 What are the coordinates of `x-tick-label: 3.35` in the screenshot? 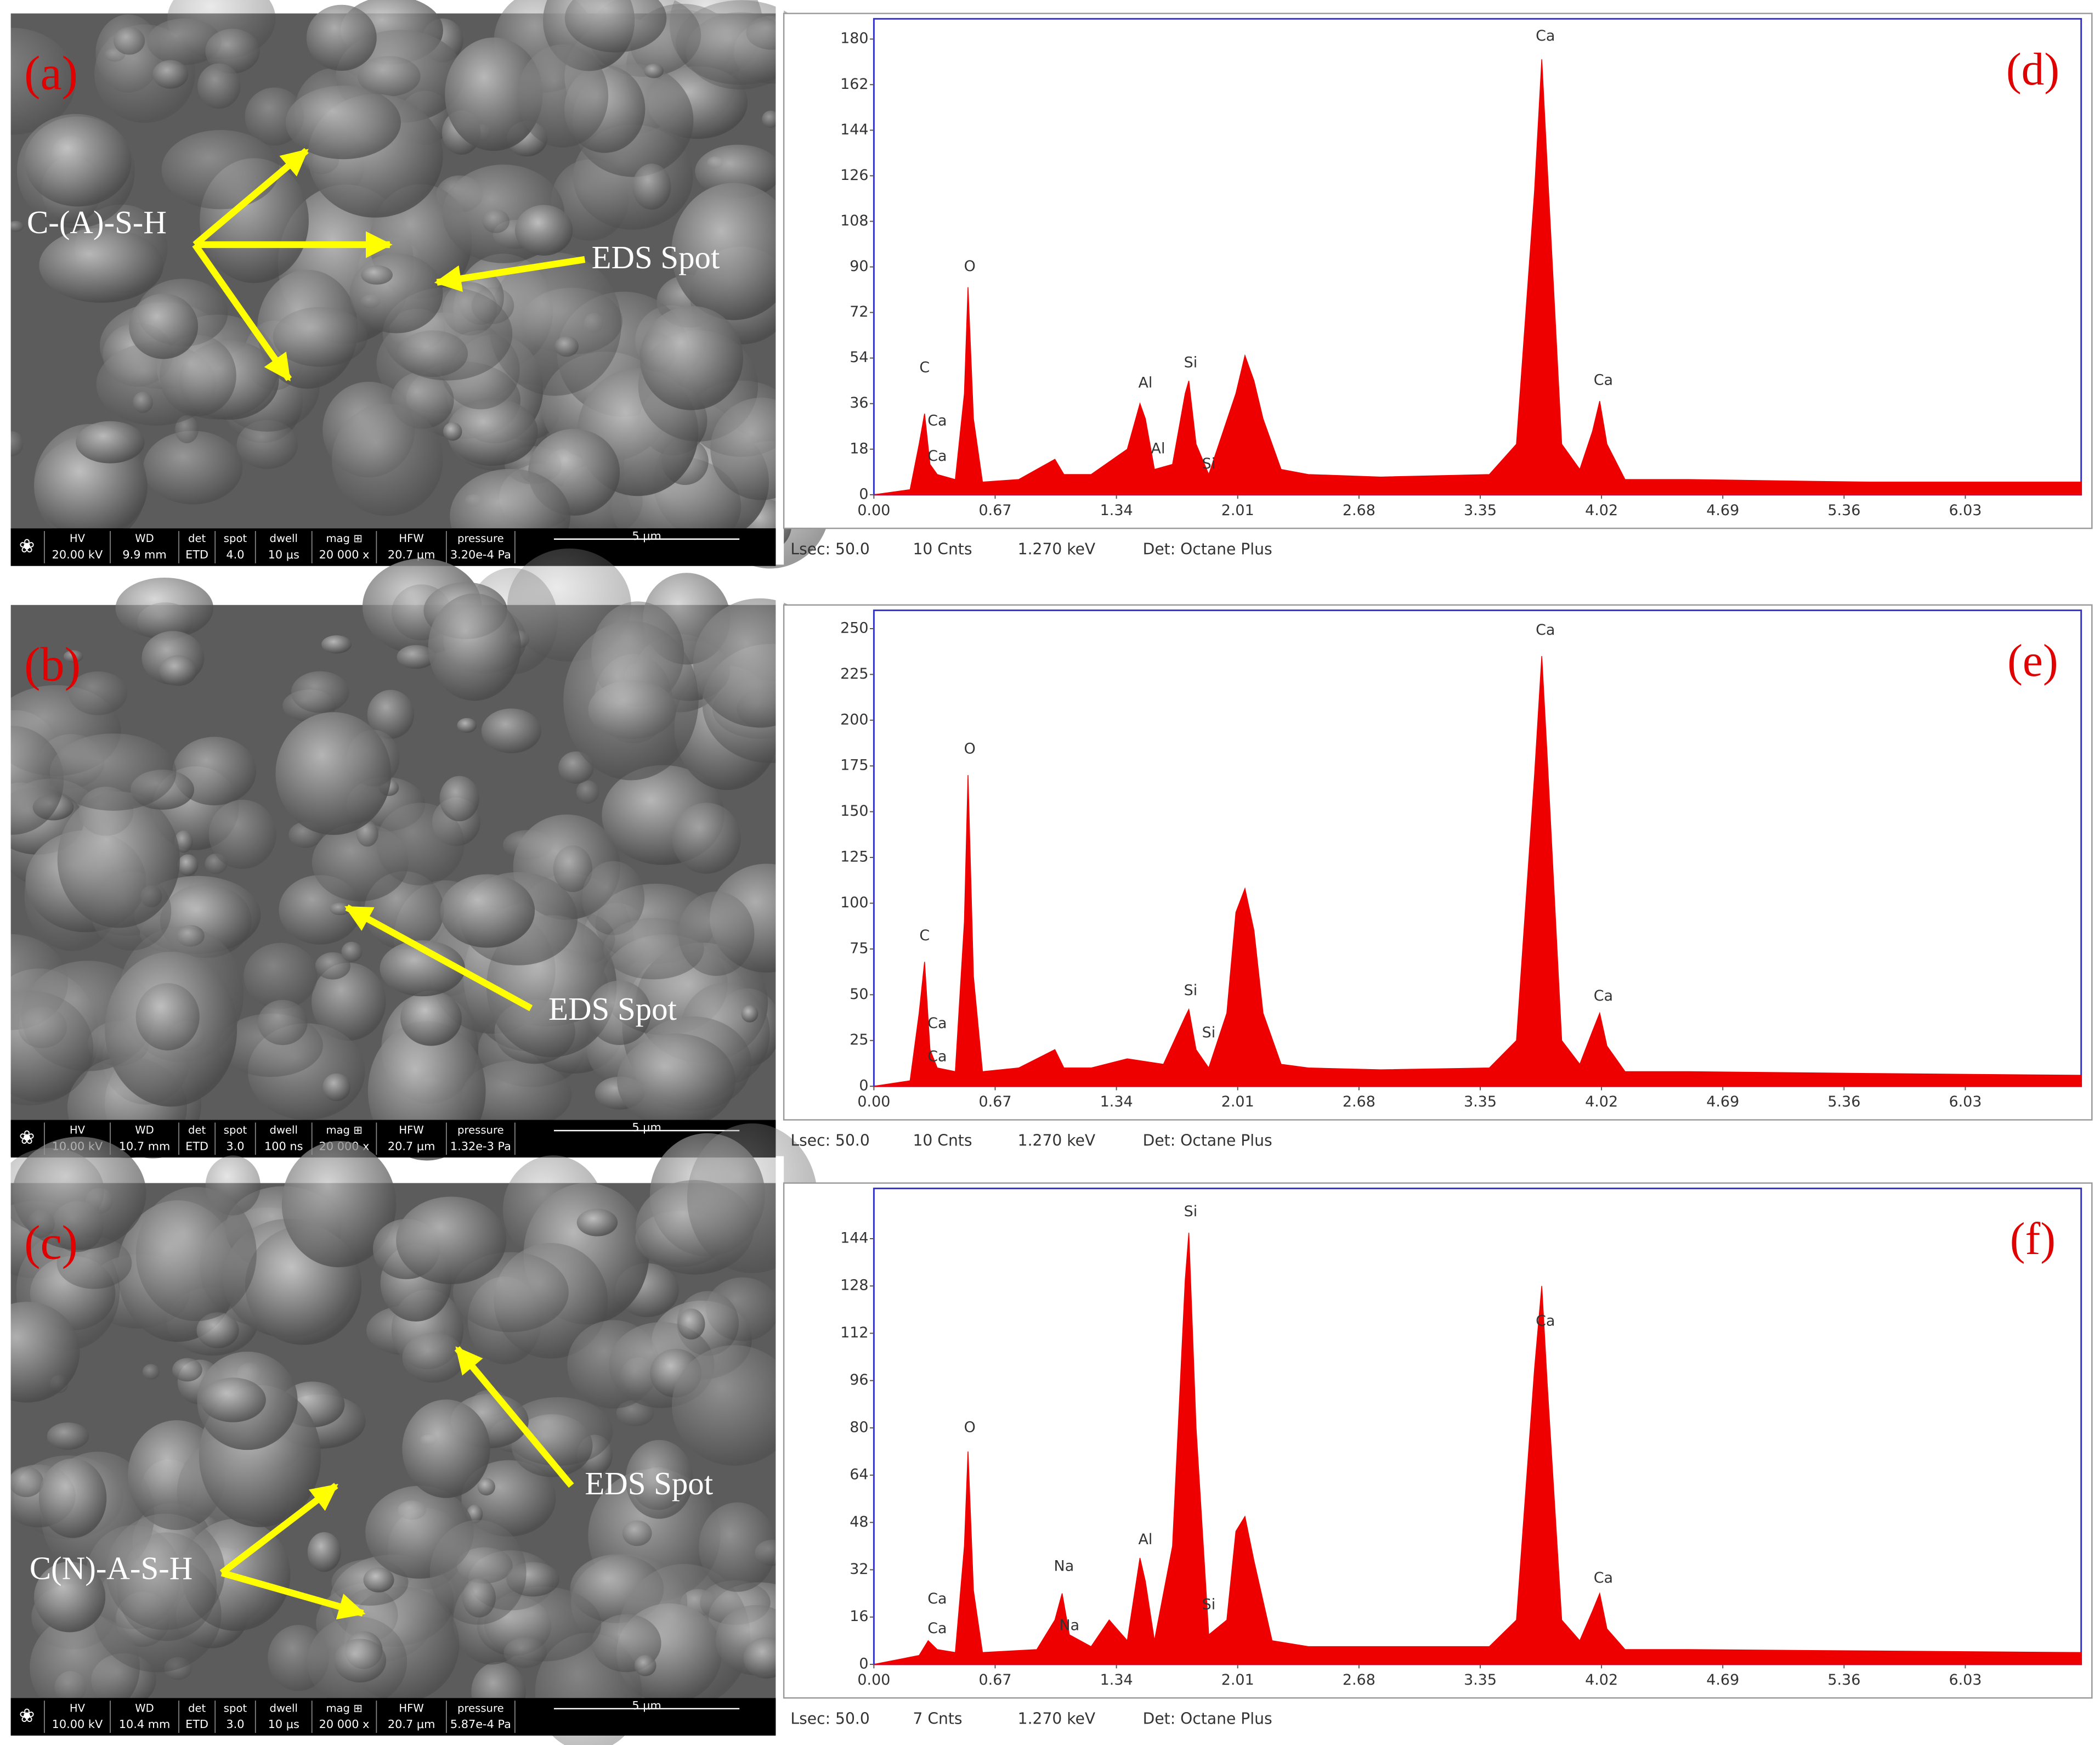 It's located at (1480, 1101).